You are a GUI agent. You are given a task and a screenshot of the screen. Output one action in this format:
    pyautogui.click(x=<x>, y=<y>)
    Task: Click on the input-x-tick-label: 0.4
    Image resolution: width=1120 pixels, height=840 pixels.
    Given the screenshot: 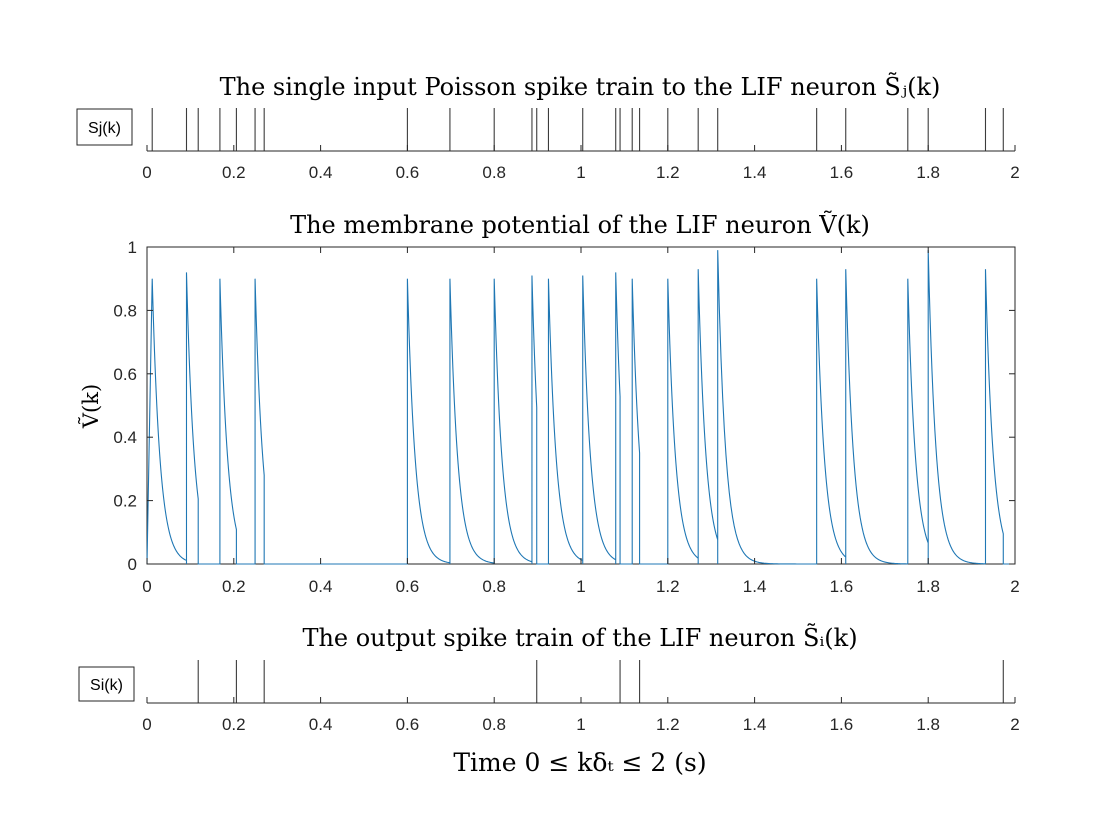 What is the action you would take?
    pyautogui.click(x=321, y=172)
    